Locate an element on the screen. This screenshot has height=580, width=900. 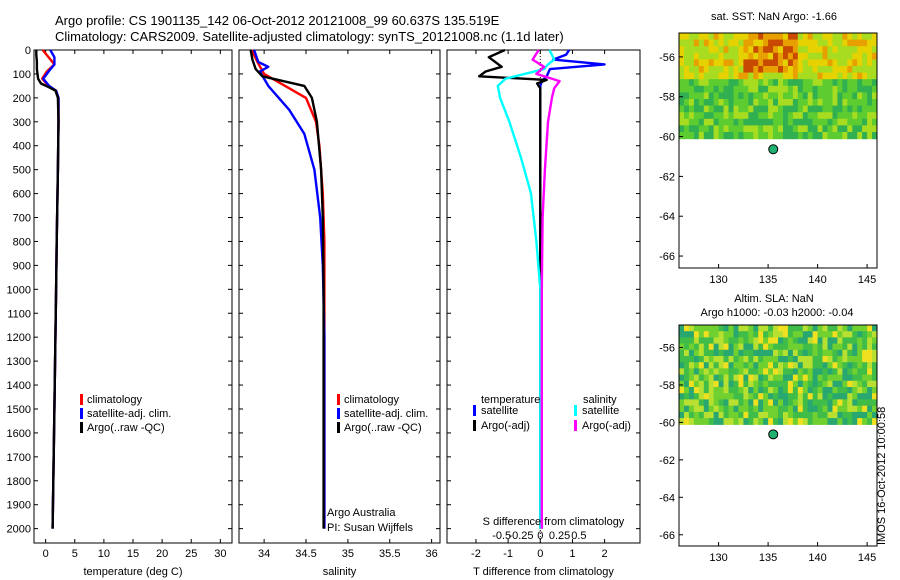
sla-map-title: Altim. SLA: NaN is located at coordinates (774, 299).